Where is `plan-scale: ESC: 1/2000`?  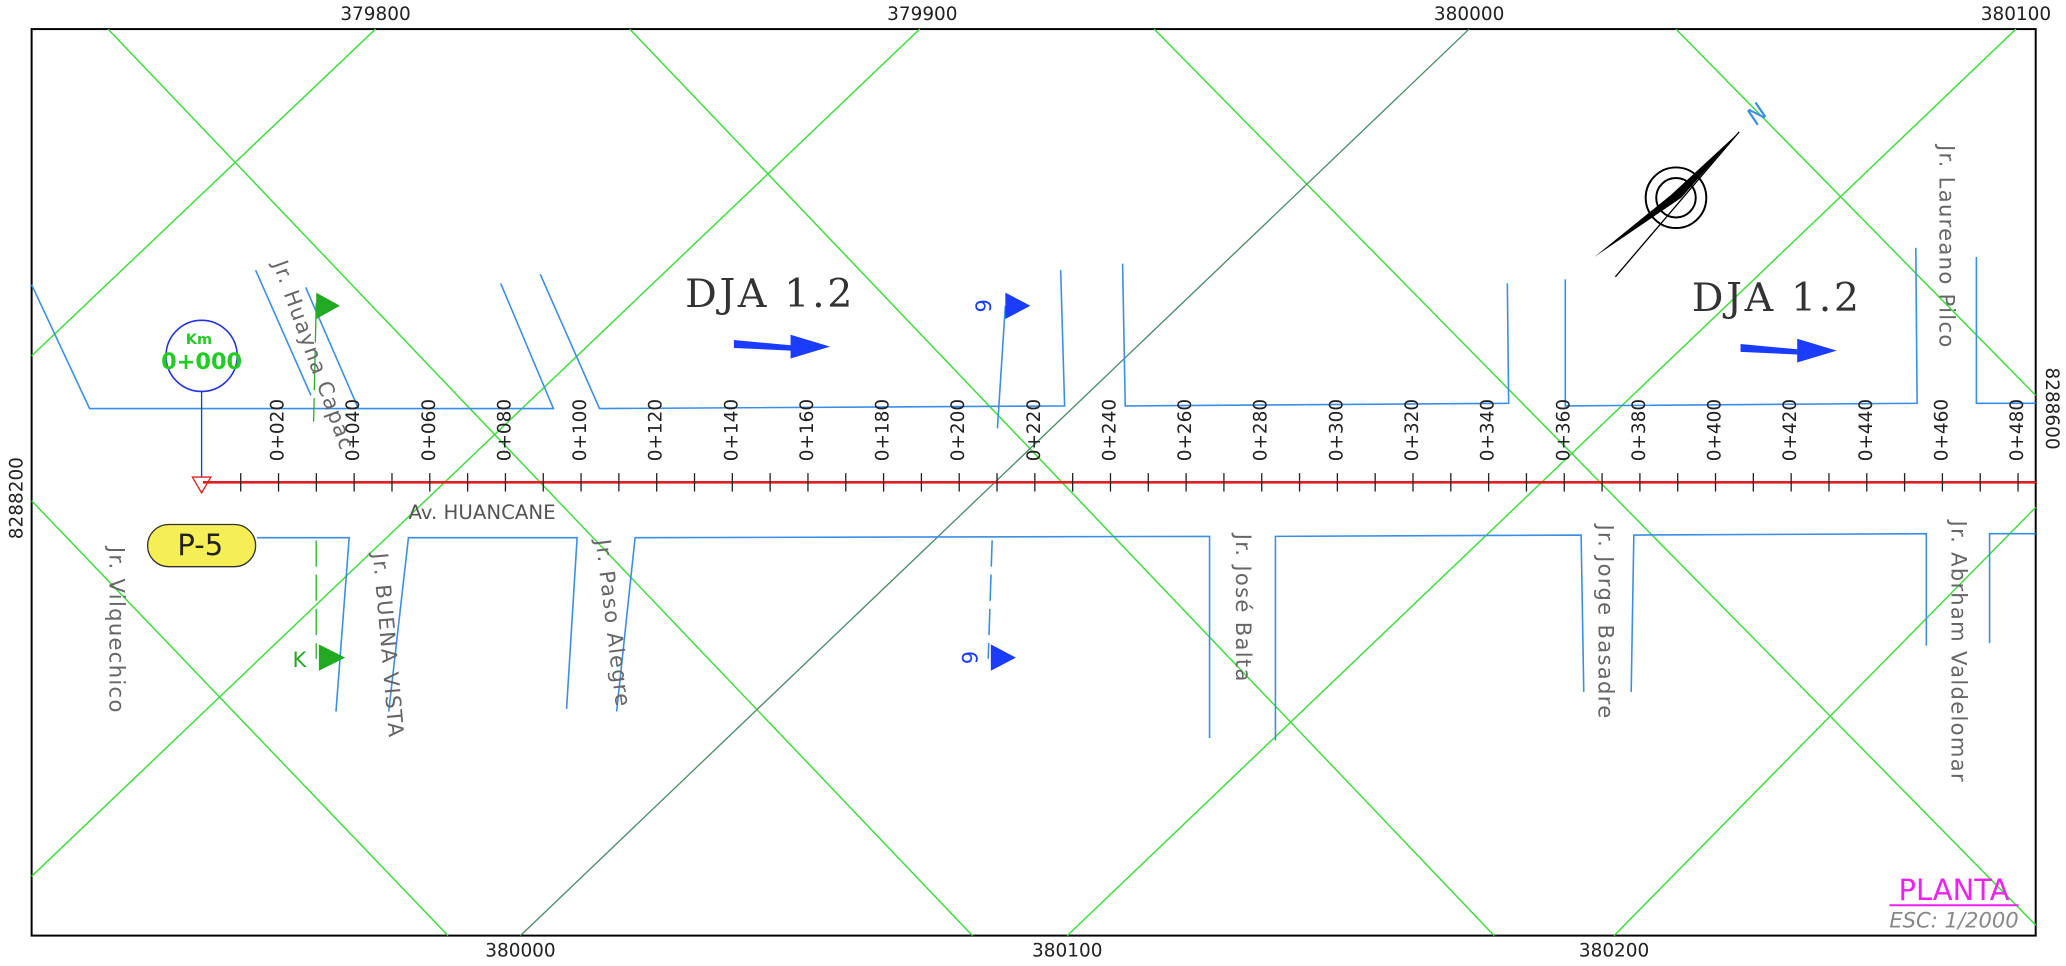 plan-scale: ESC: 1/2000 is located at coordinates (1953, 920).